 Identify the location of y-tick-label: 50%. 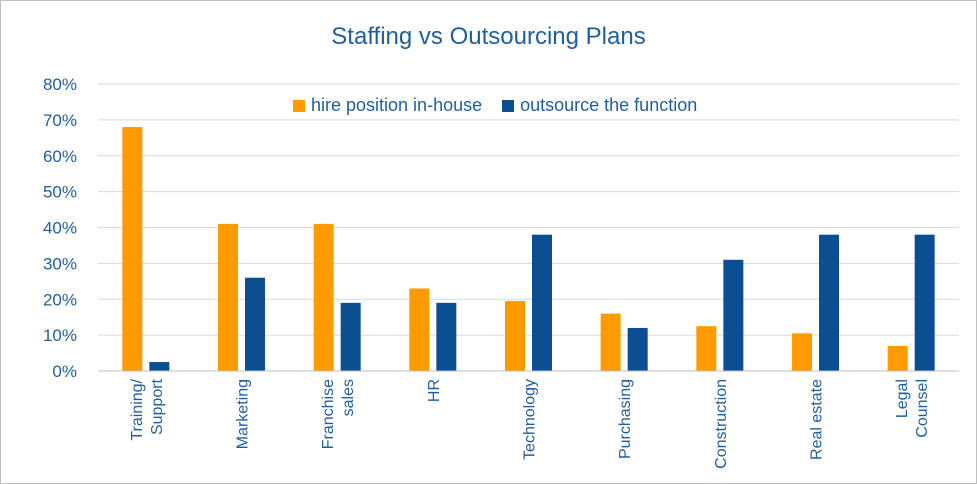
(60, 192).